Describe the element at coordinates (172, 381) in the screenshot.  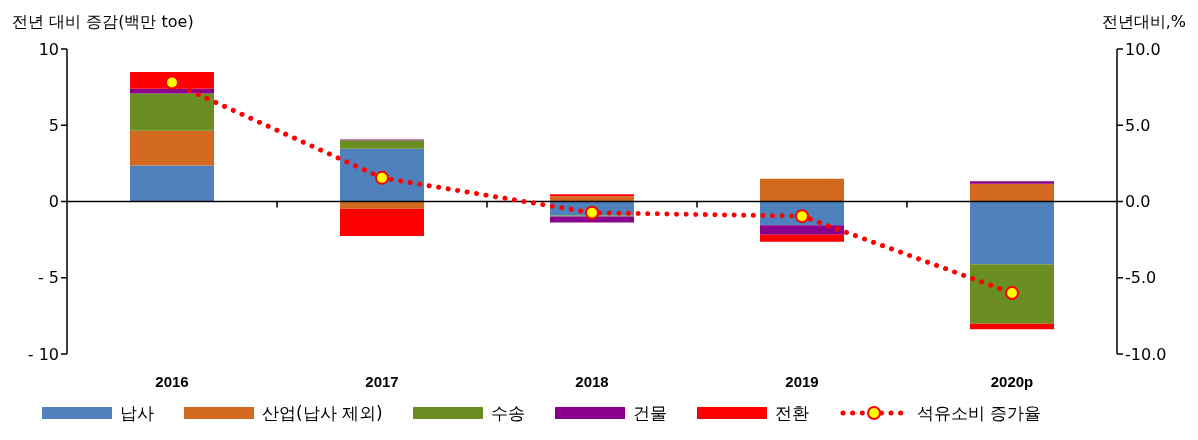
I see `x-tick-label: 2016` at that location.